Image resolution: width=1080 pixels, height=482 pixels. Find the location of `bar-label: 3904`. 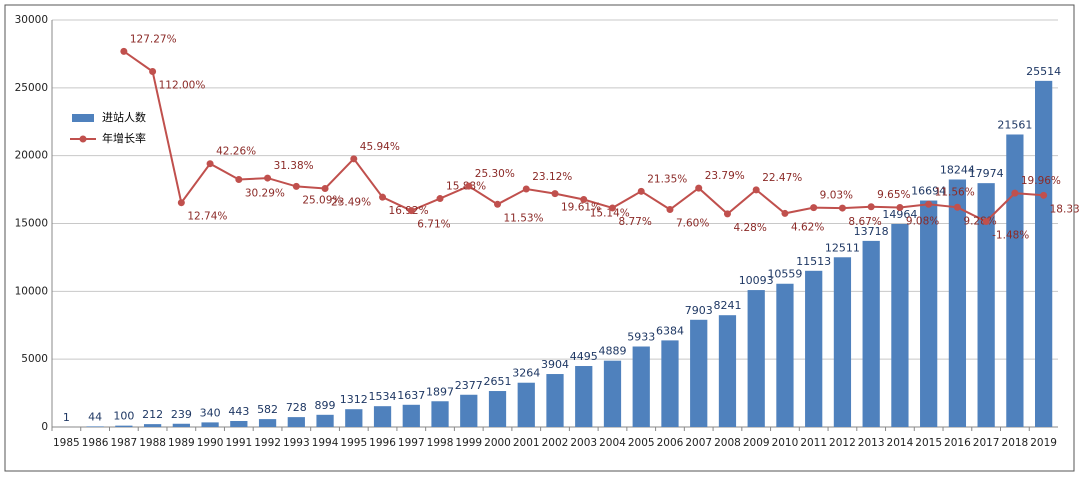

bar-label: 3904 is located at coordinates (555, 364).